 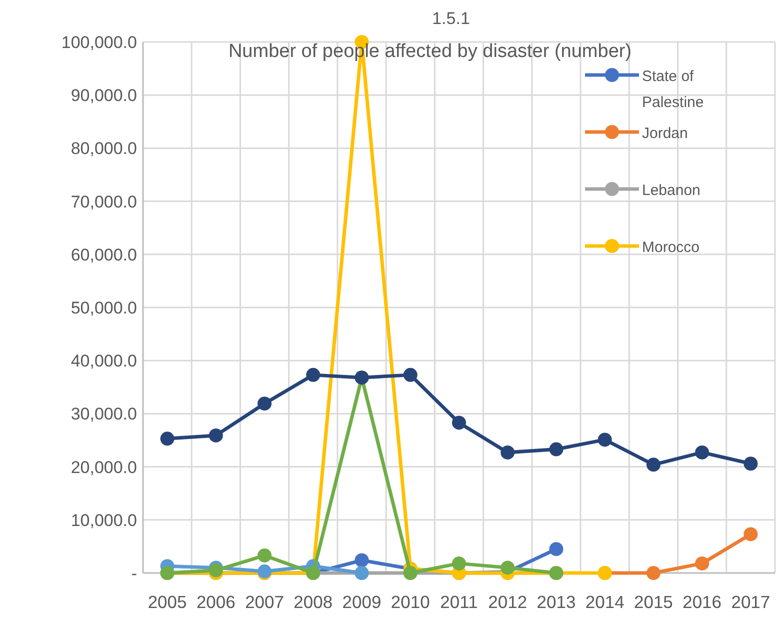 I want to click on y-tick-label: 90,000.0, so click(x=103, y=96).